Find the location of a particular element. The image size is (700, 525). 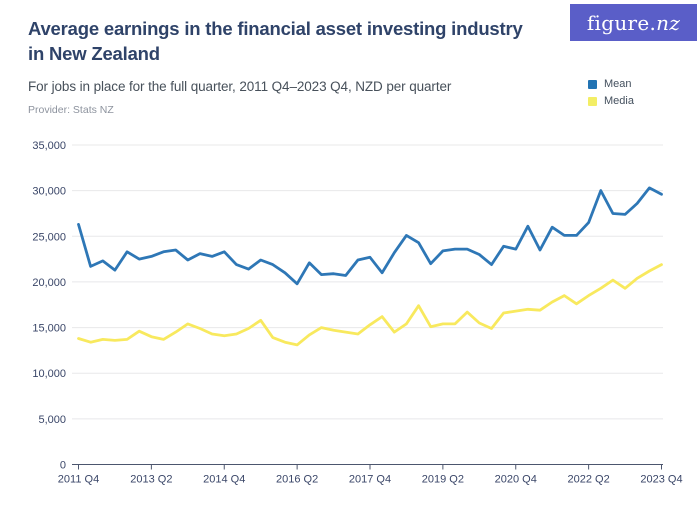

legend-item-media: Media is located at coordinates (611, 101).